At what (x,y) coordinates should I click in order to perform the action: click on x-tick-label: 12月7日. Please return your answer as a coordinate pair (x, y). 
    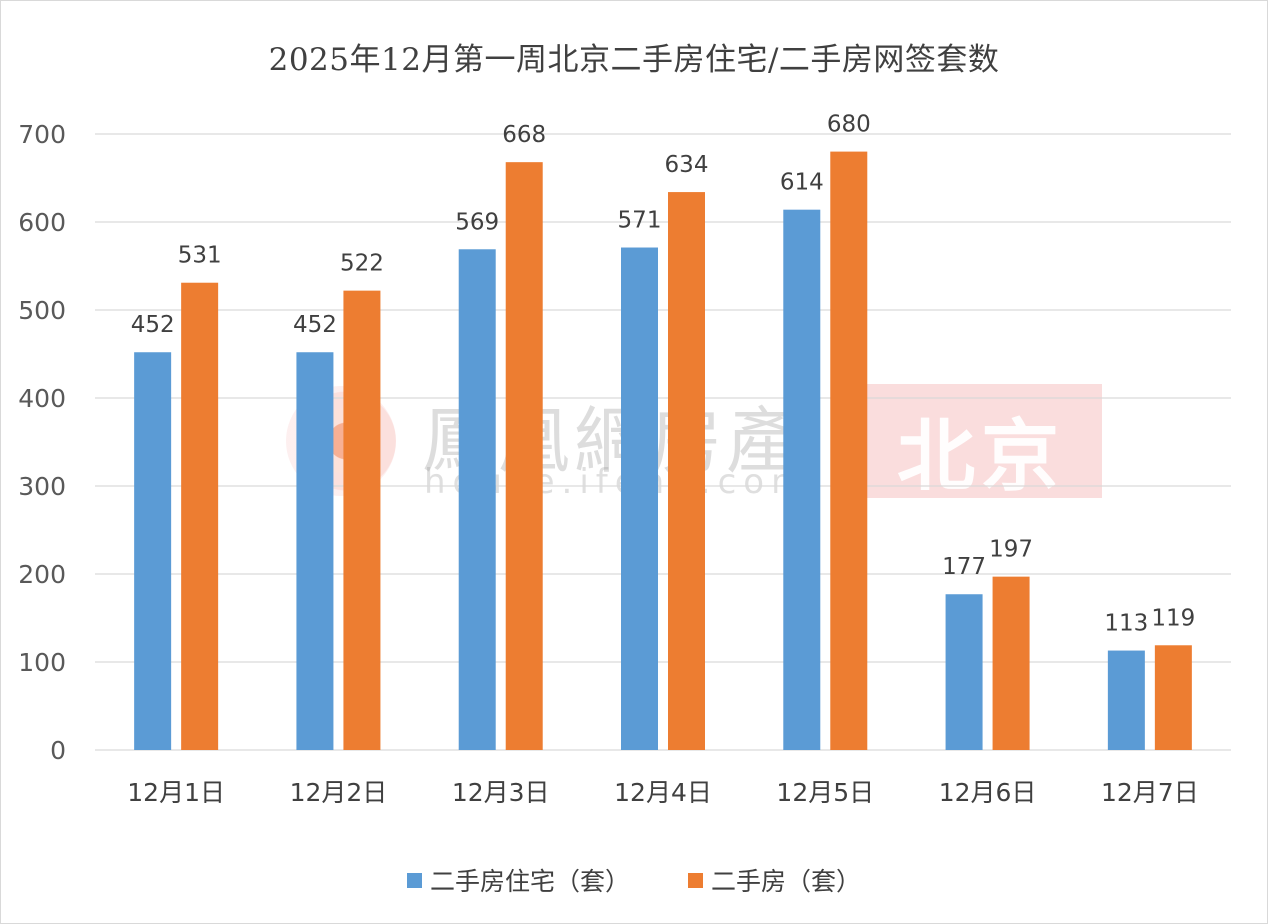
    Looking at the image, I should click on (1150, 792).